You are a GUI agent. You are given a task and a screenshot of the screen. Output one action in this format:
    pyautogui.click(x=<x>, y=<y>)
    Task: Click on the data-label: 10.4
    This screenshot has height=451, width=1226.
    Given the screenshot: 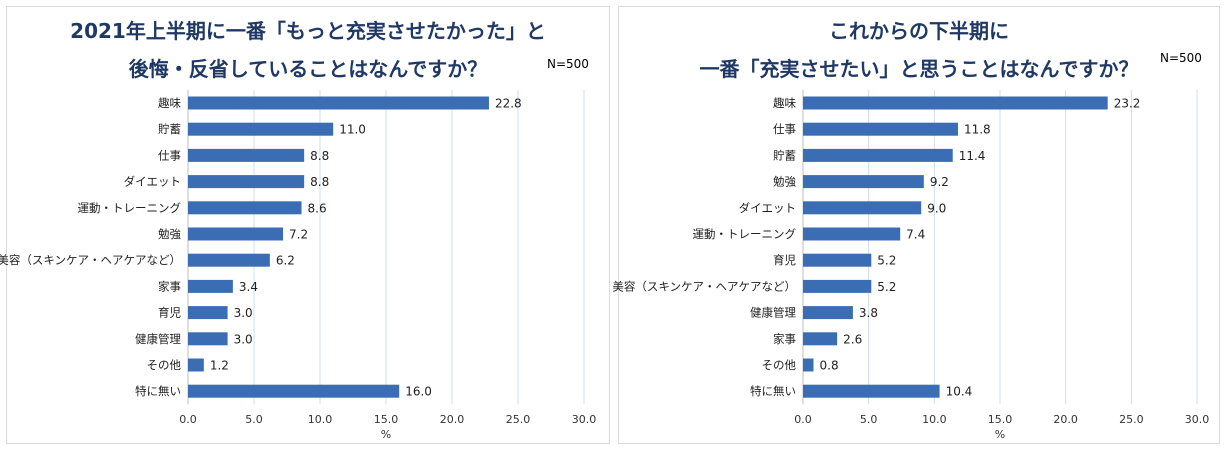 What is the action you would take?
    pyautogui.click(x=959, y=392)
    